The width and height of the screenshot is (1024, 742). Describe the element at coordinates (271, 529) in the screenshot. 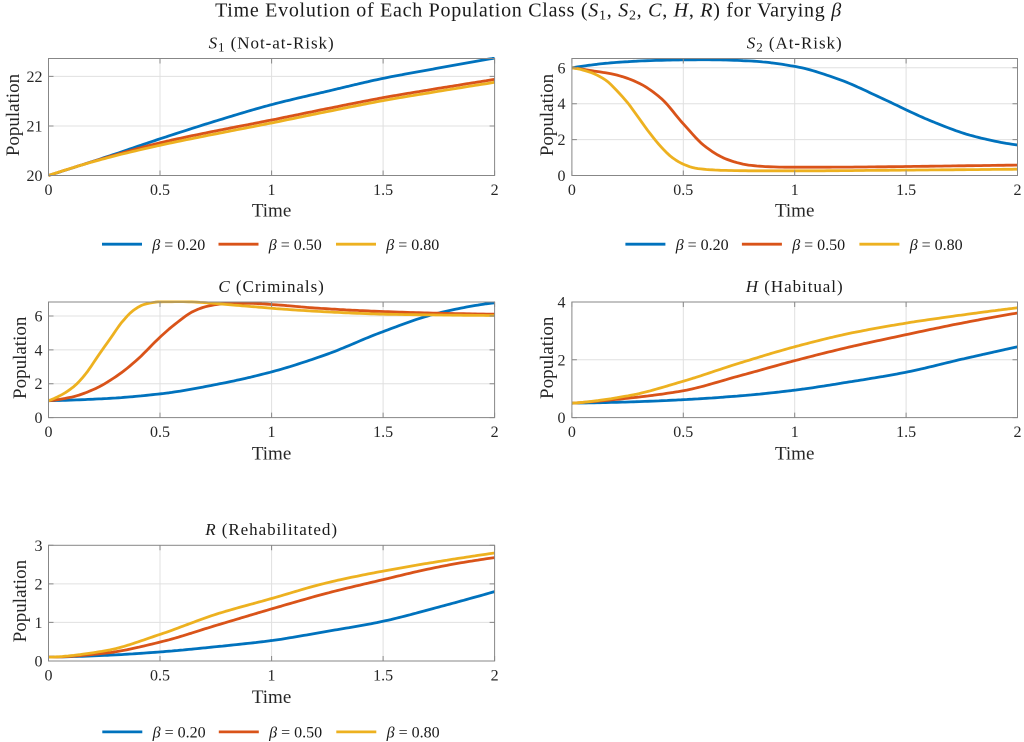

I see `svg-text: R (Rehabilitated)` at that location.